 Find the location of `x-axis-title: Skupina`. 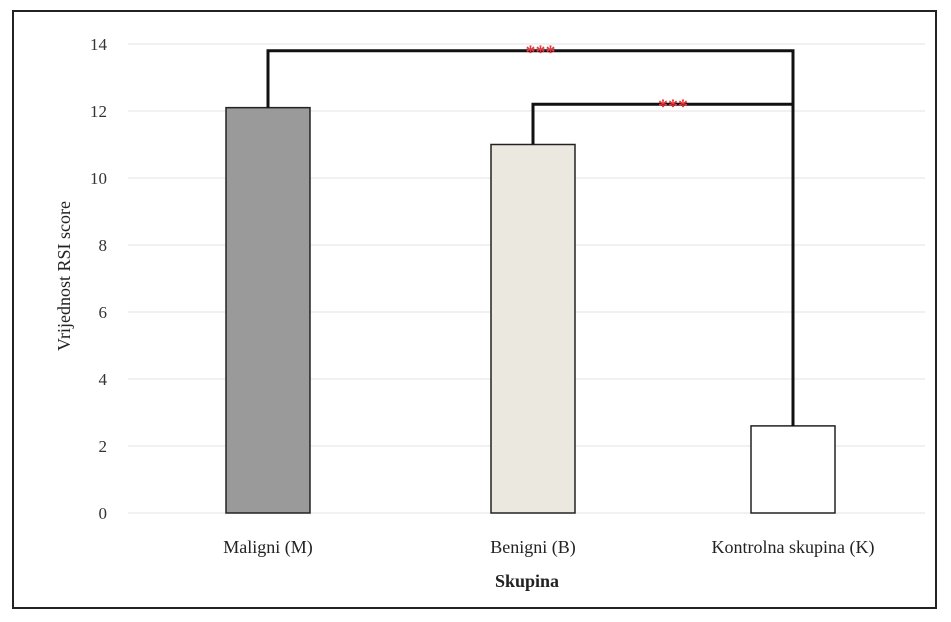

x-axis-title: Skupina is located at coordinates (527, 581).